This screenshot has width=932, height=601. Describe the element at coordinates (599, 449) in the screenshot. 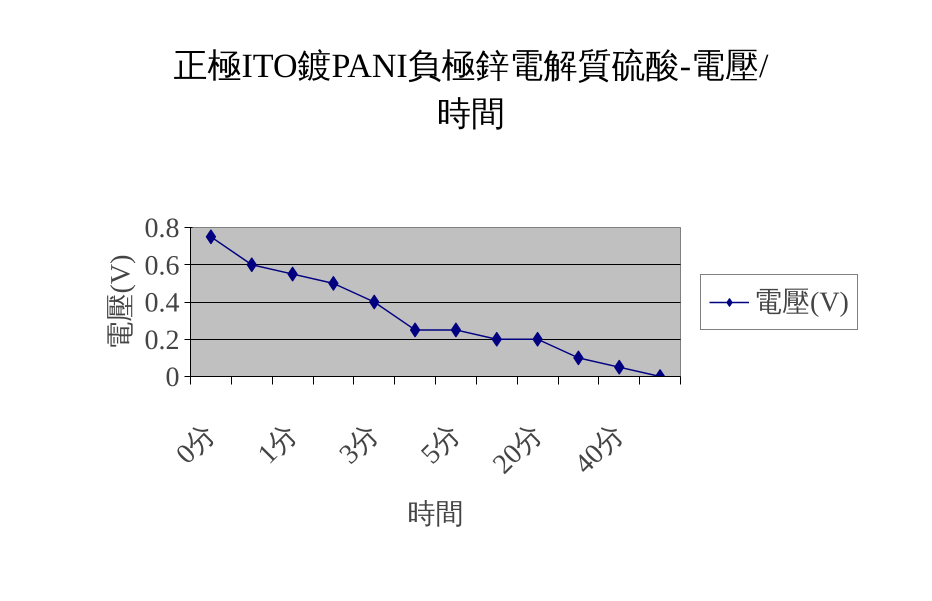

I see `x-tick-label: 40分` at that location.